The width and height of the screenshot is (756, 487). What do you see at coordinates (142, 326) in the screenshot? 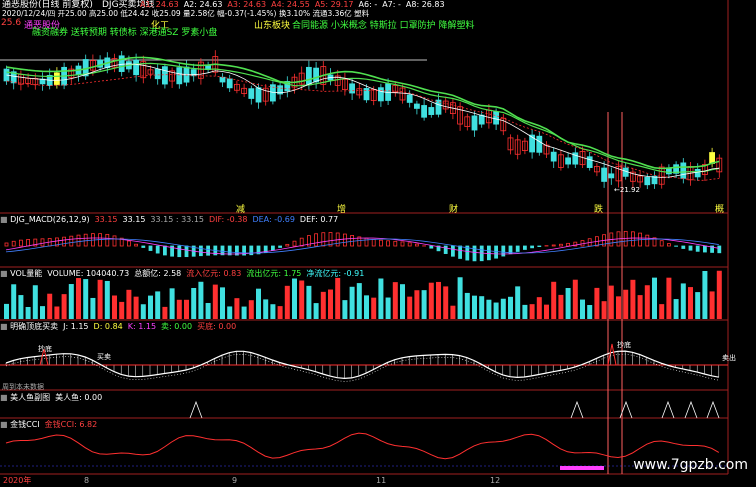
I see `kdj-value-2: K: 1.15` at bounding box center [142, 326].